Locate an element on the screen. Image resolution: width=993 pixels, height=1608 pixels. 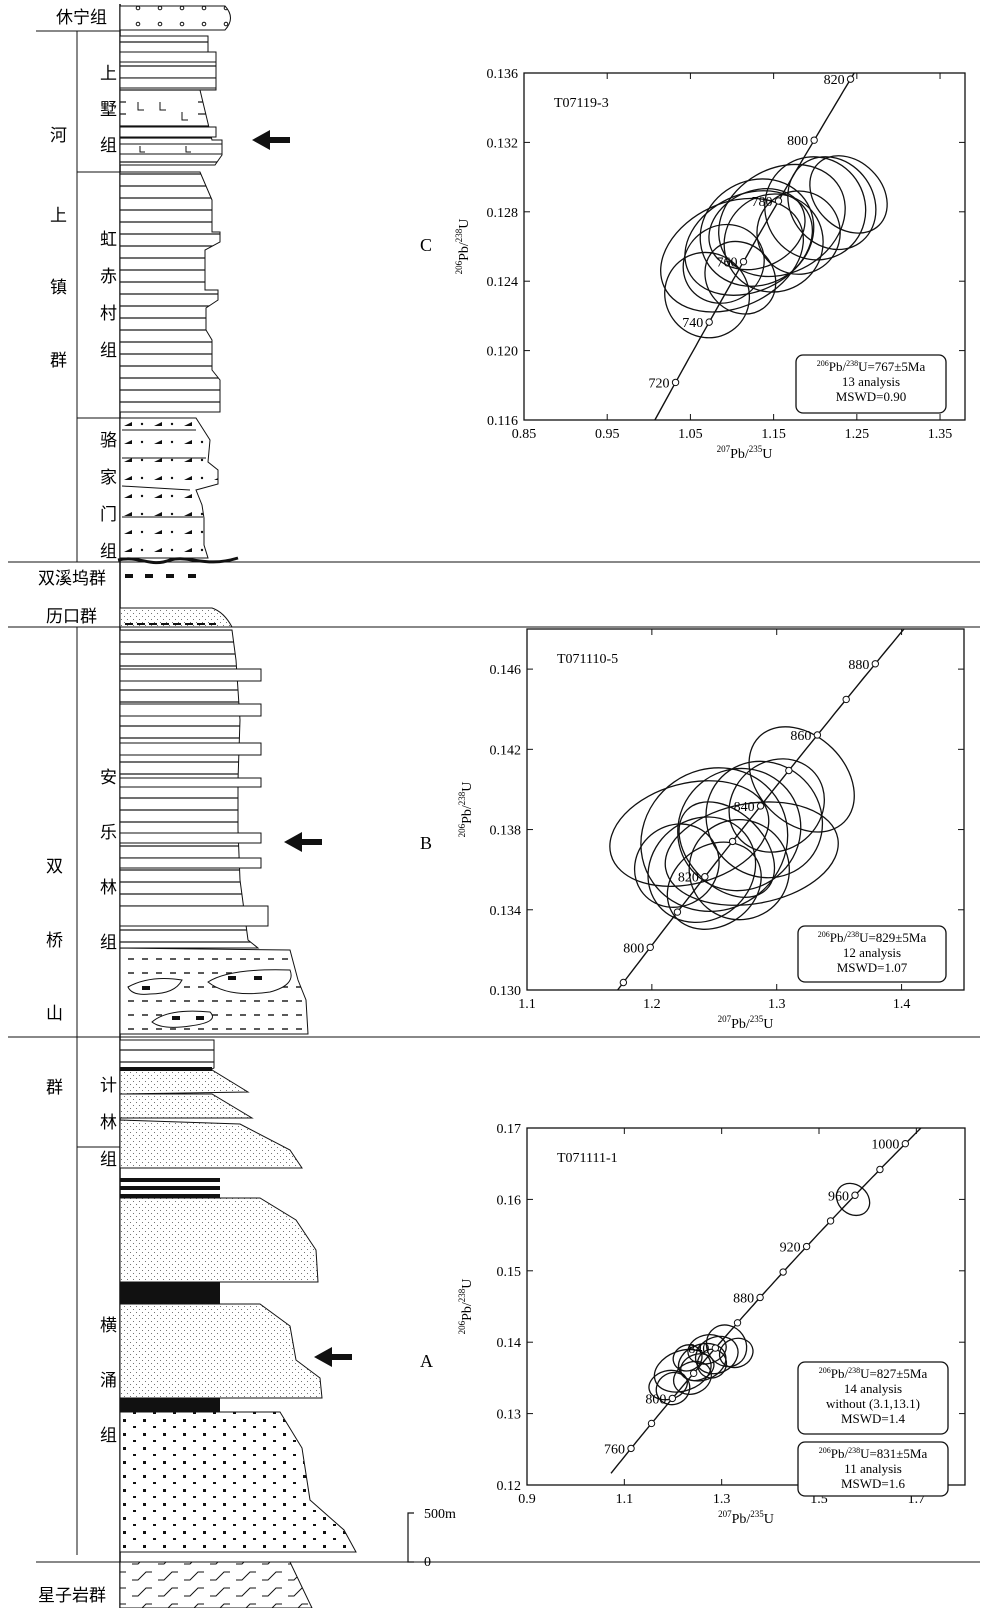
result-line: 206Pb/238U=829±5Ma is located at coordinates (872, 937).